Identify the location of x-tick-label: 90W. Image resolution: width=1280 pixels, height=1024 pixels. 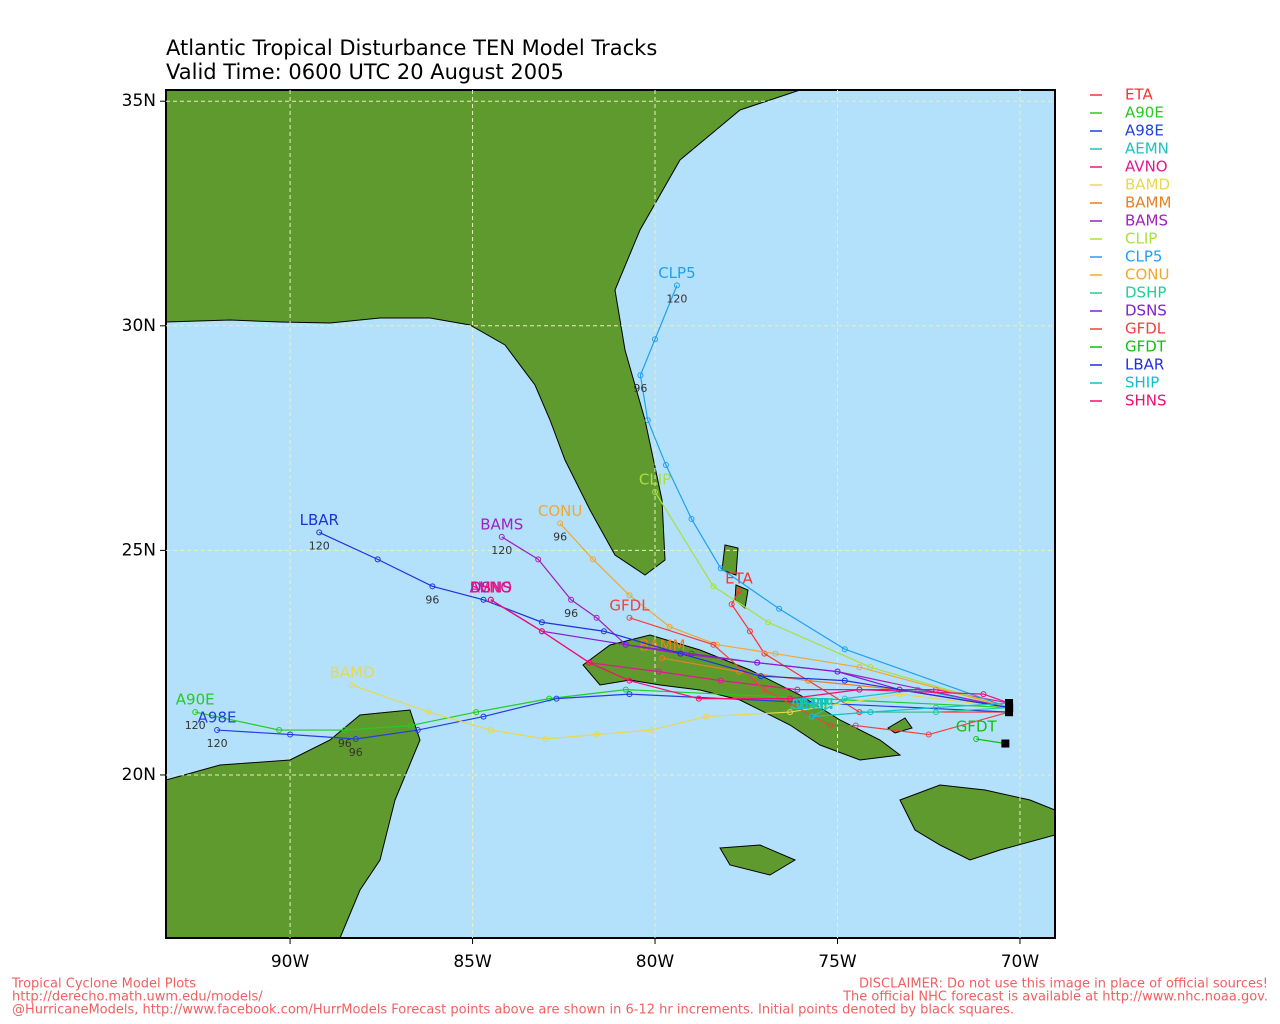
(290, 962).